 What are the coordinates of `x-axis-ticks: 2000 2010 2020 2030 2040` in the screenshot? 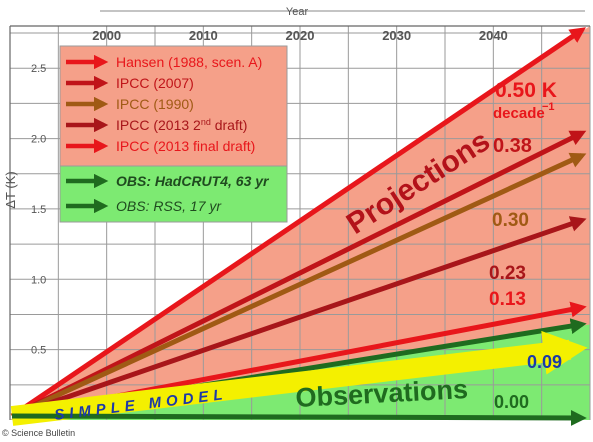 It's located at (300, 35).